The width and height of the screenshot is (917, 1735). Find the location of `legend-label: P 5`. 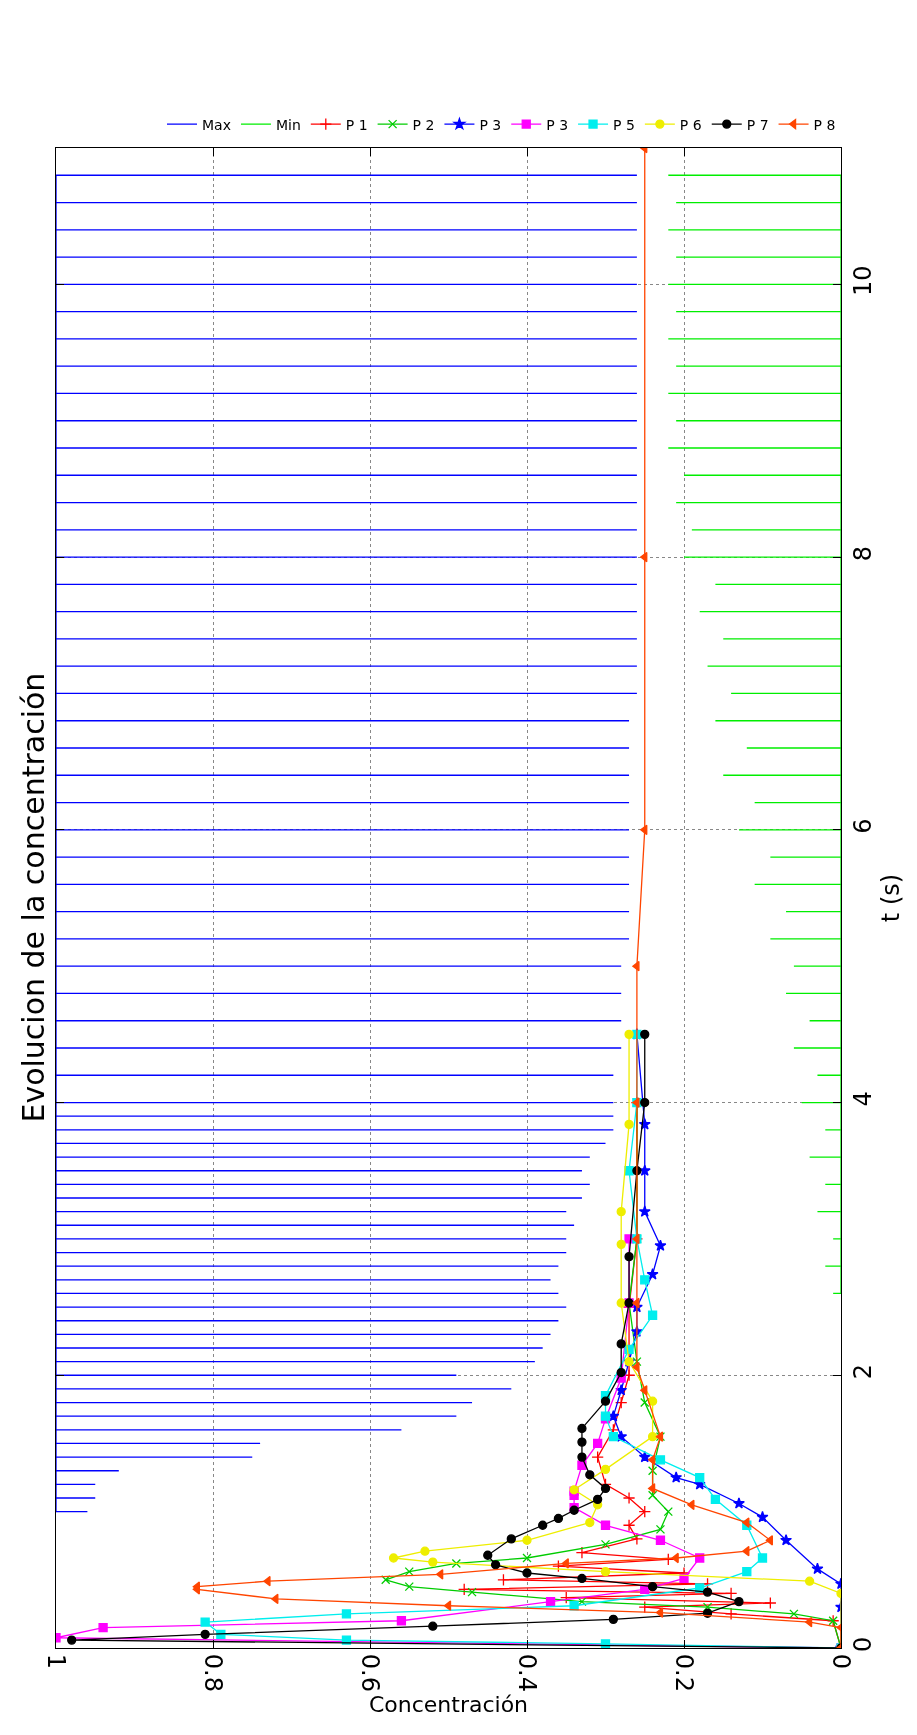

legend-label: P 5 is located at coordinates (624, 124).